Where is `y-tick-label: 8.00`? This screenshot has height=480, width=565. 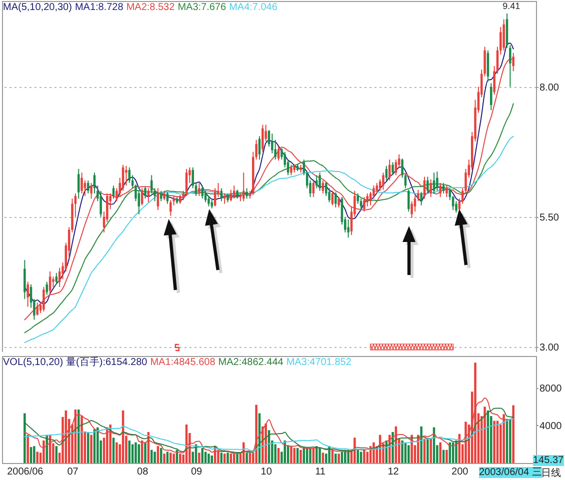 y-tick-label: 8.00 is located at coordinates (550, 88).